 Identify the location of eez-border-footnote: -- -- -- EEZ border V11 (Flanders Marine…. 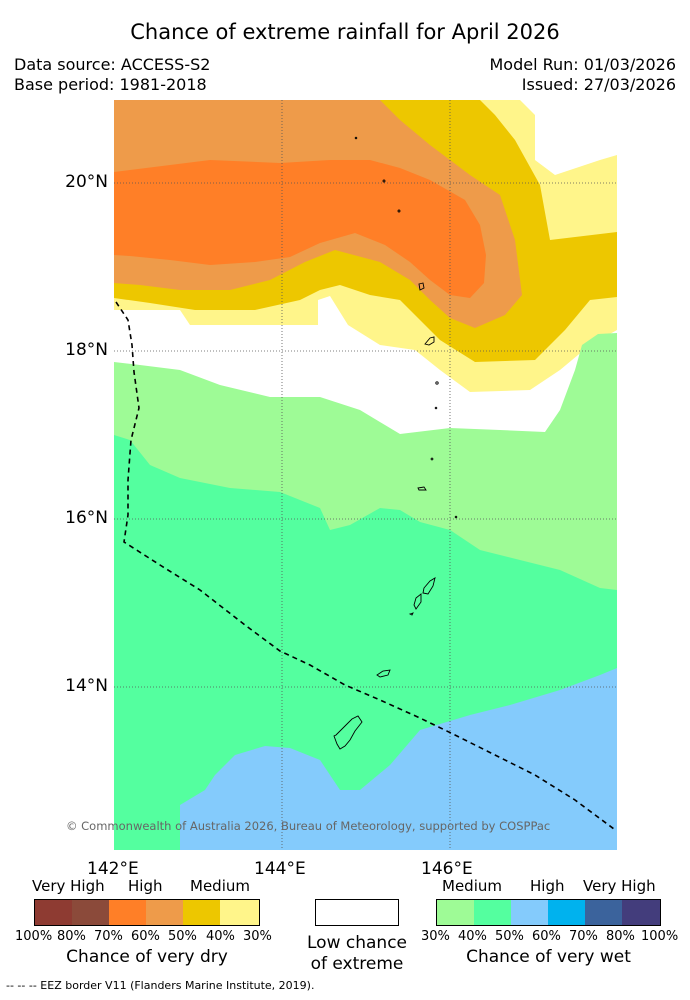
(160, 985).